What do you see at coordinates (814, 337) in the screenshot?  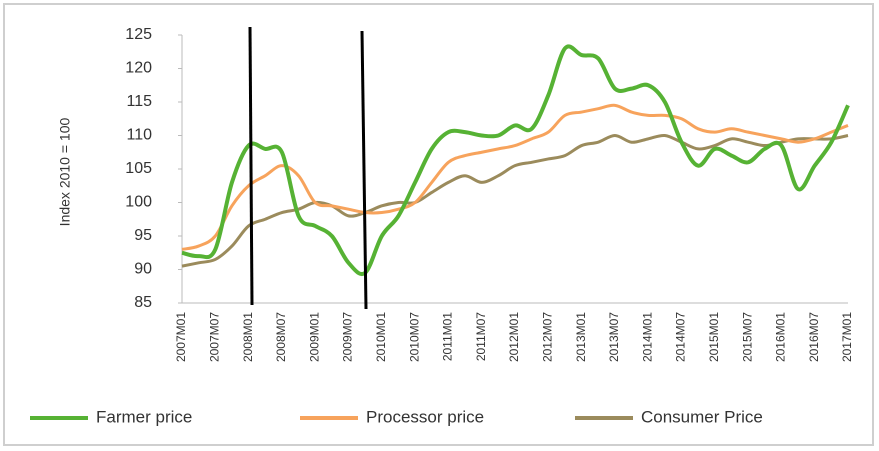 I see `x-tick-label: 2016M07` at bounding box center [814, 337].